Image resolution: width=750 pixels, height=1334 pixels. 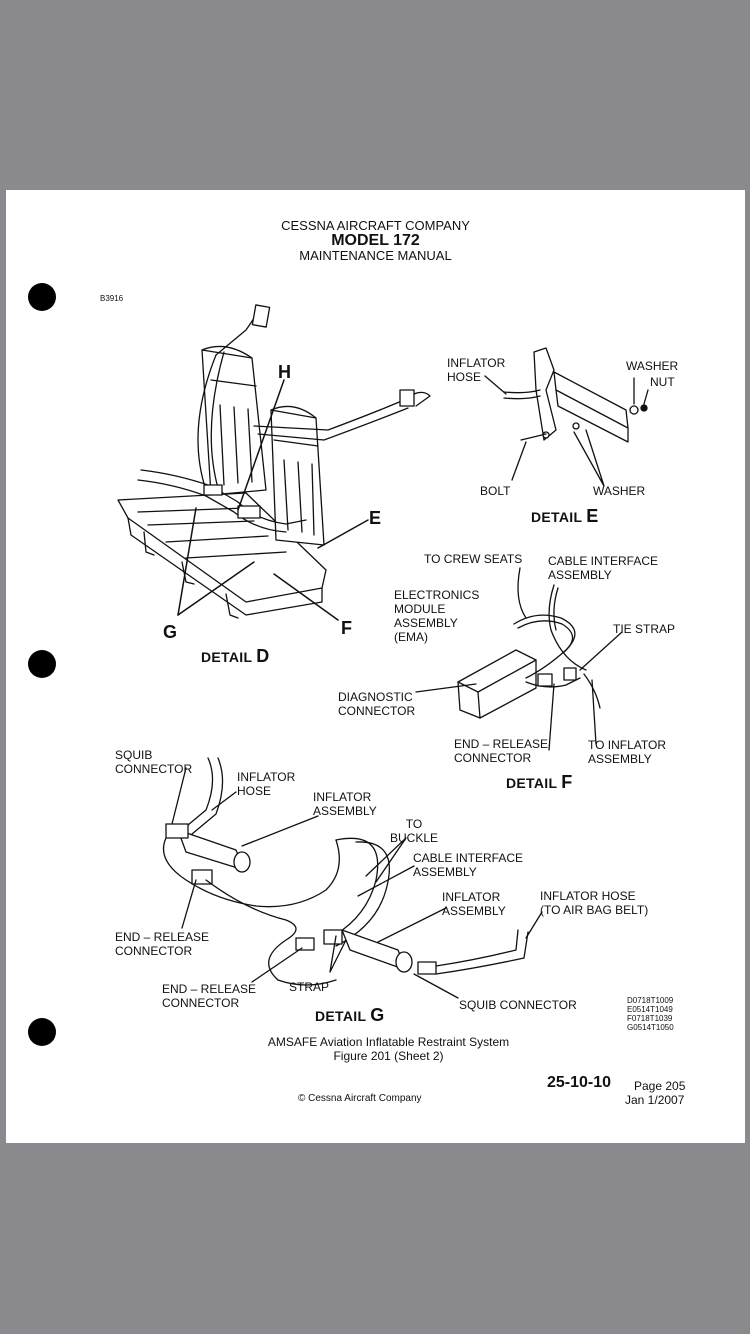 What do you see at coordinates (437, 595) in the screenshot?
I see `f-ema-line1: ELECTRONICS` at bounding box center [437, 595].